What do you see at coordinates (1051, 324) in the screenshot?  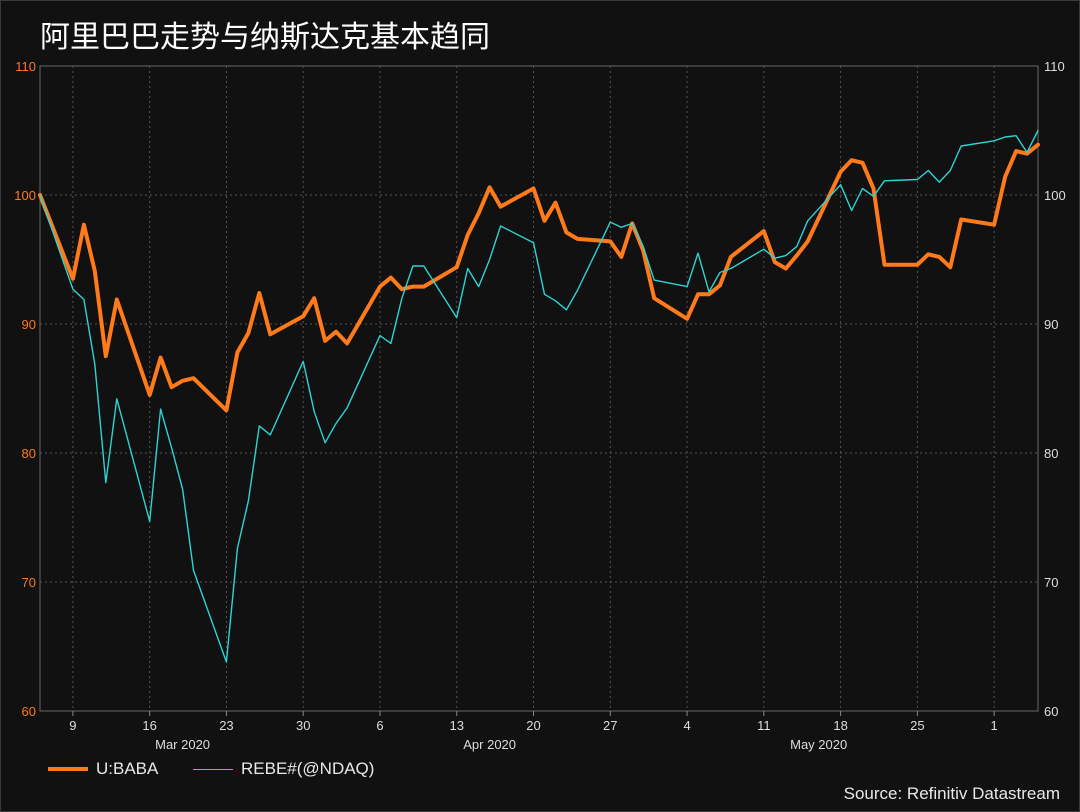 I see `y-tick-label-right: 90` at bounding box center [1051, 324].